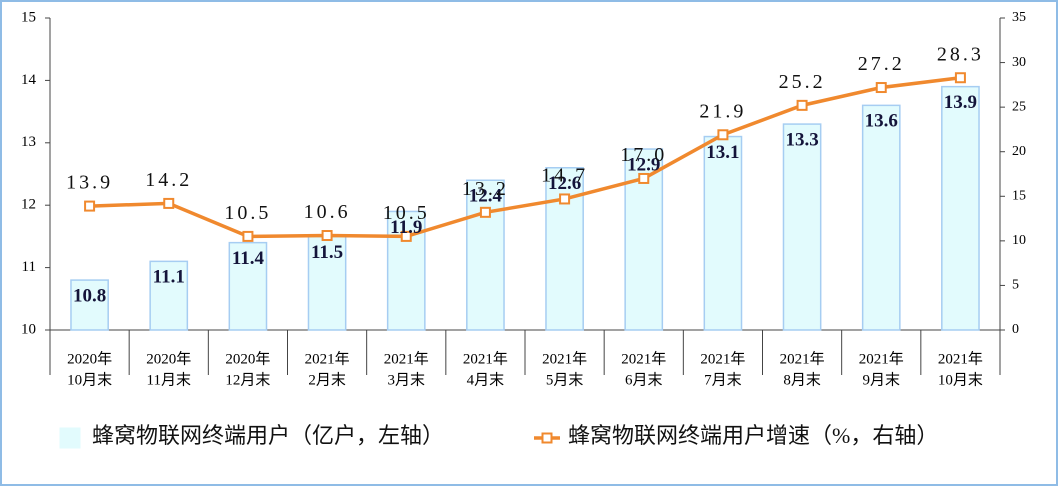 Image resolution: width=1058 pixels, height=486 pixels. I want to click on x-tick-label: 8月末, so click(802, 379).